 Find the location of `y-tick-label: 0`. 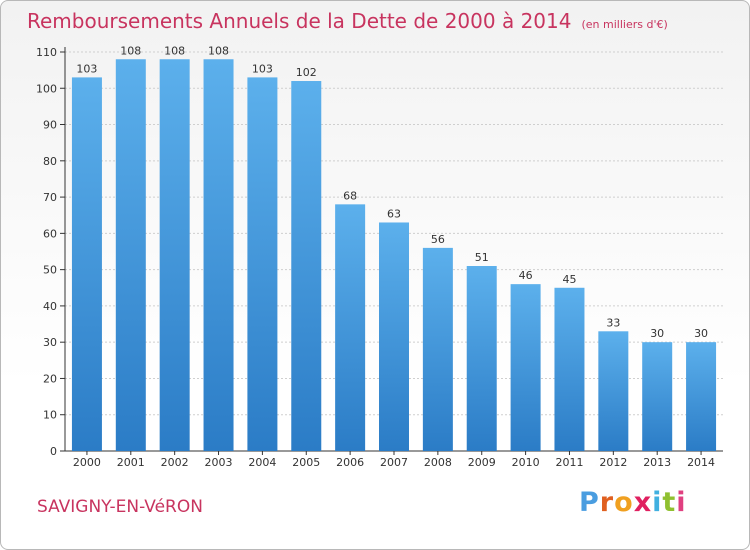

y-tick-label: 0 is located at coordinates (53, 451).